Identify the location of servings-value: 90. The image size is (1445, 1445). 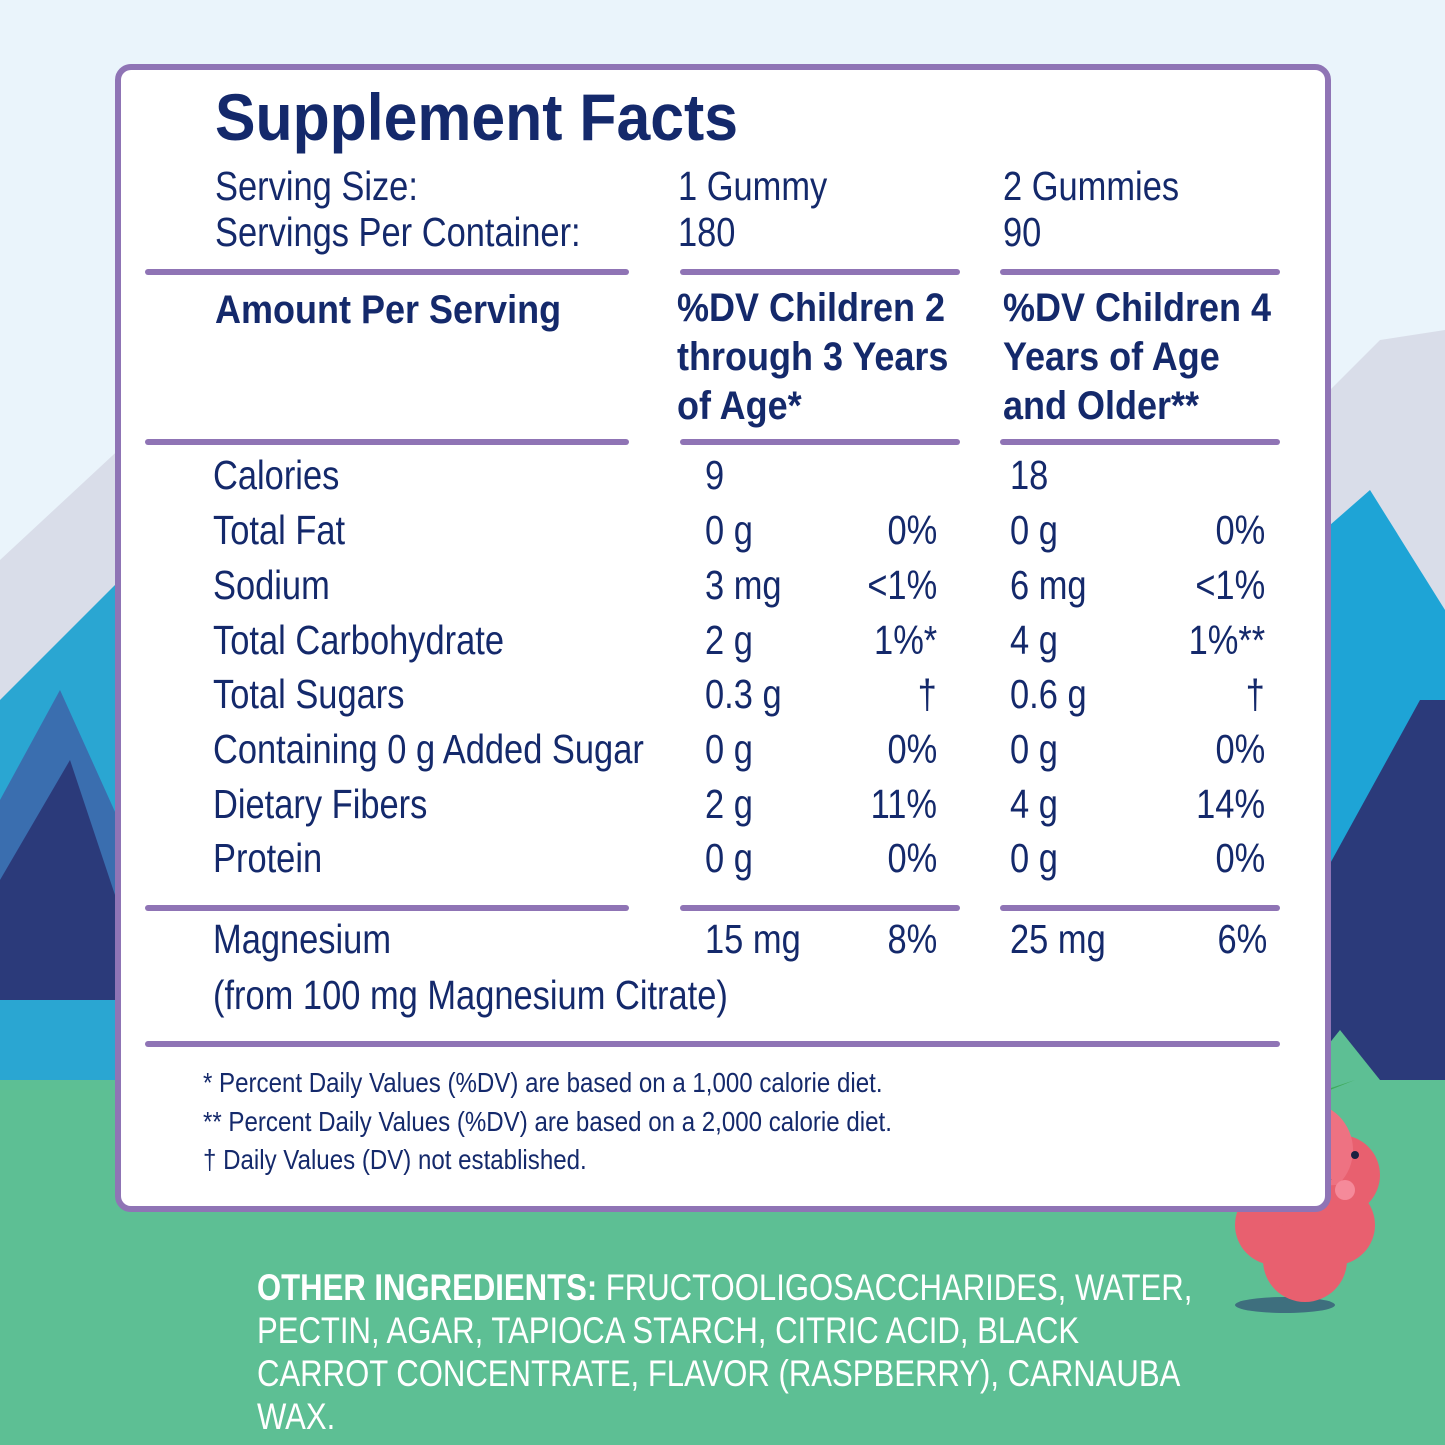
(1022, 232).